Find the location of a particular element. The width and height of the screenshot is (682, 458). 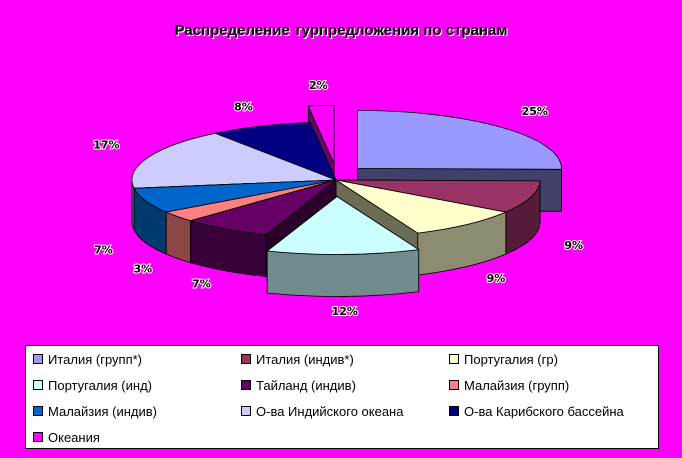

legend-label: Португалия (инд) is located at coordinates (100, 385).